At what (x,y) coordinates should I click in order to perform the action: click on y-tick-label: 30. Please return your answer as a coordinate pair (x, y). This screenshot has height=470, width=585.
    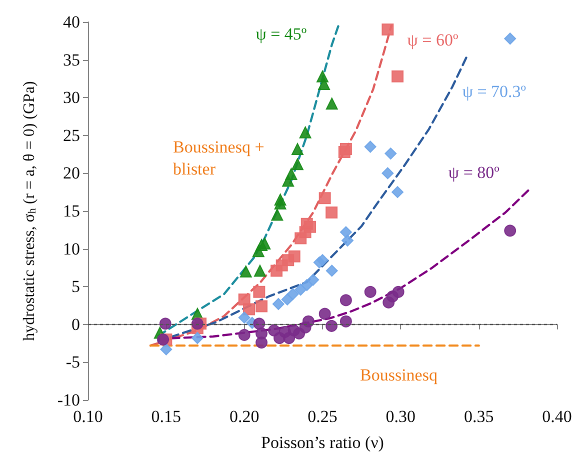
    Looking at the image, I should click on (71, 98).